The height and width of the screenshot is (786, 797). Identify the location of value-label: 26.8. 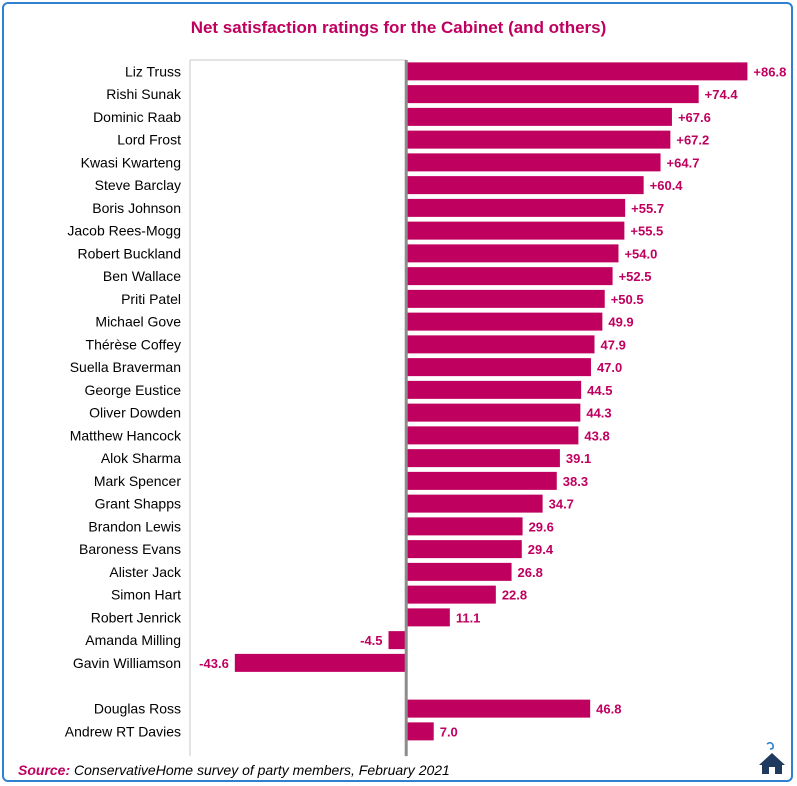
(530, 572).